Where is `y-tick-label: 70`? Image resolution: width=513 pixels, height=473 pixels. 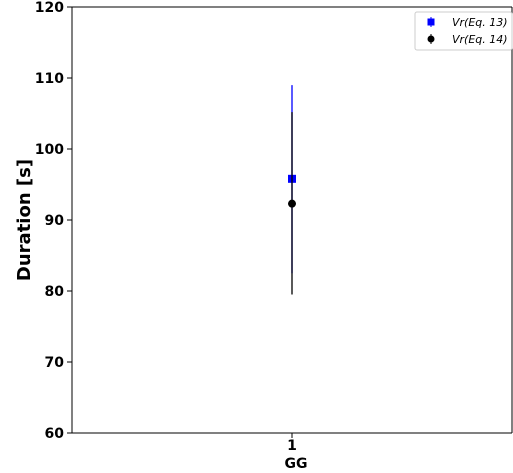
y-tick-label: 70 is located at coordinates (55, 363).